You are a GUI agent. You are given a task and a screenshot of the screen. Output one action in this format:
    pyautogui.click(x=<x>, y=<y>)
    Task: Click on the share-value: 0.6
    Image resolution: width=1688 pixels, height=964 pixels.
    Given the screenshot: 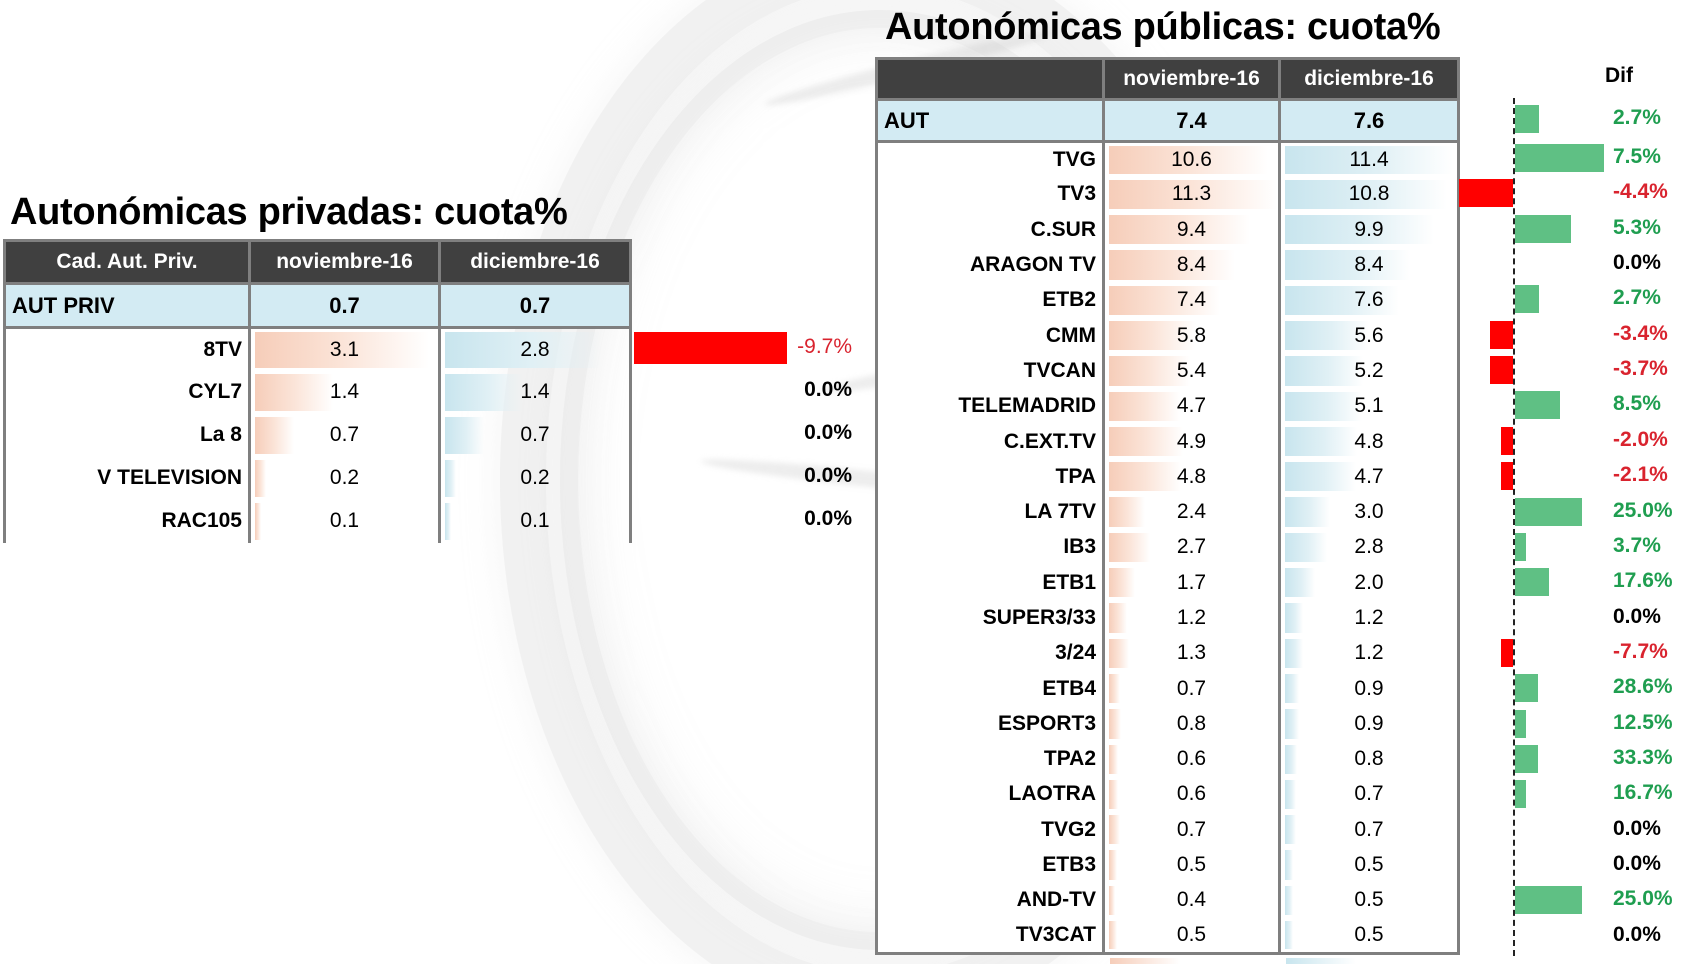 What is the action you would take?
    pyautogui.click(x=1191, y=759)
    